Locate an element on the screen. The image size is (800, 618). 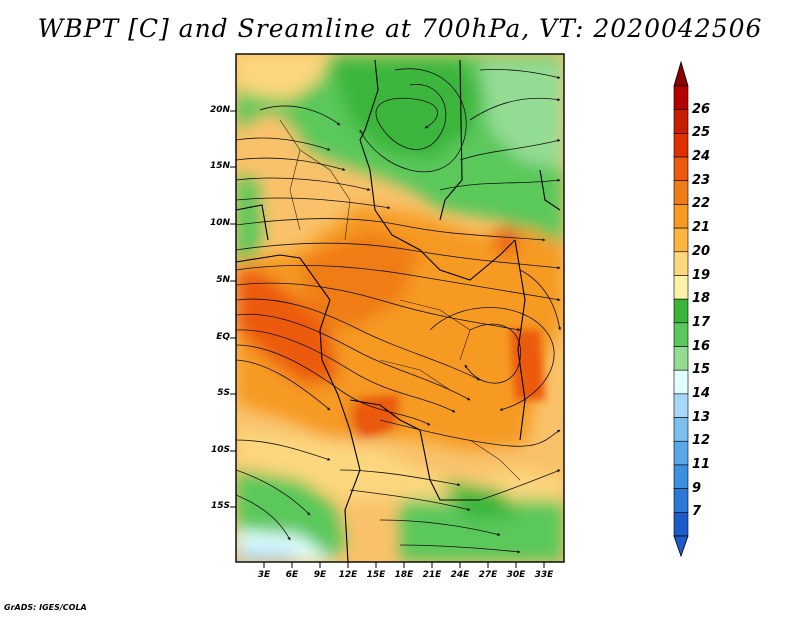
colorbar-label: 15 is located at coordinates (701, 370).